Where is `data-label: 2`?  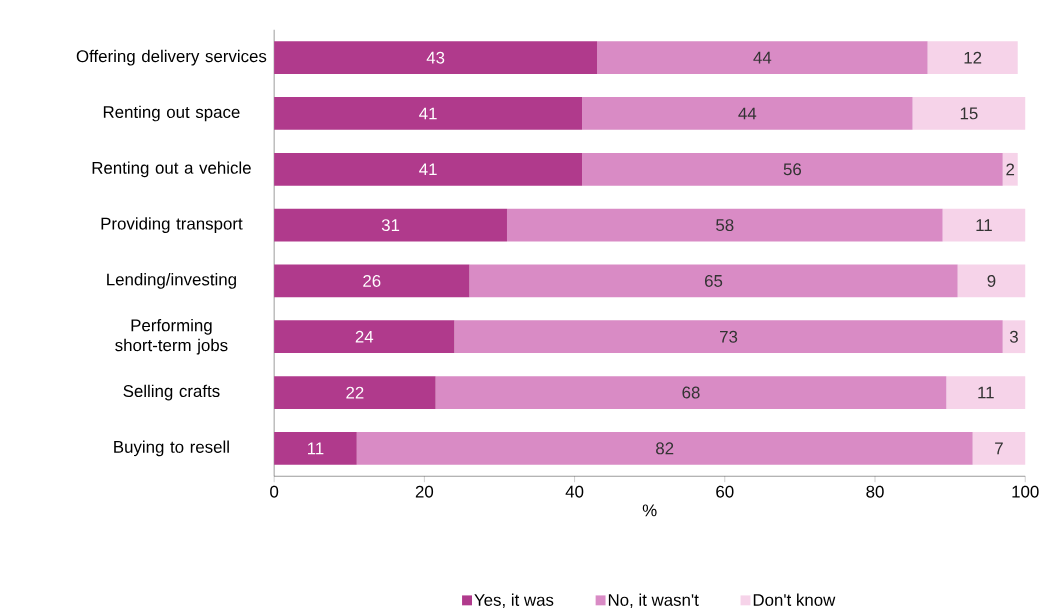 data-label: 2 is located at coordinates (1010, 169).